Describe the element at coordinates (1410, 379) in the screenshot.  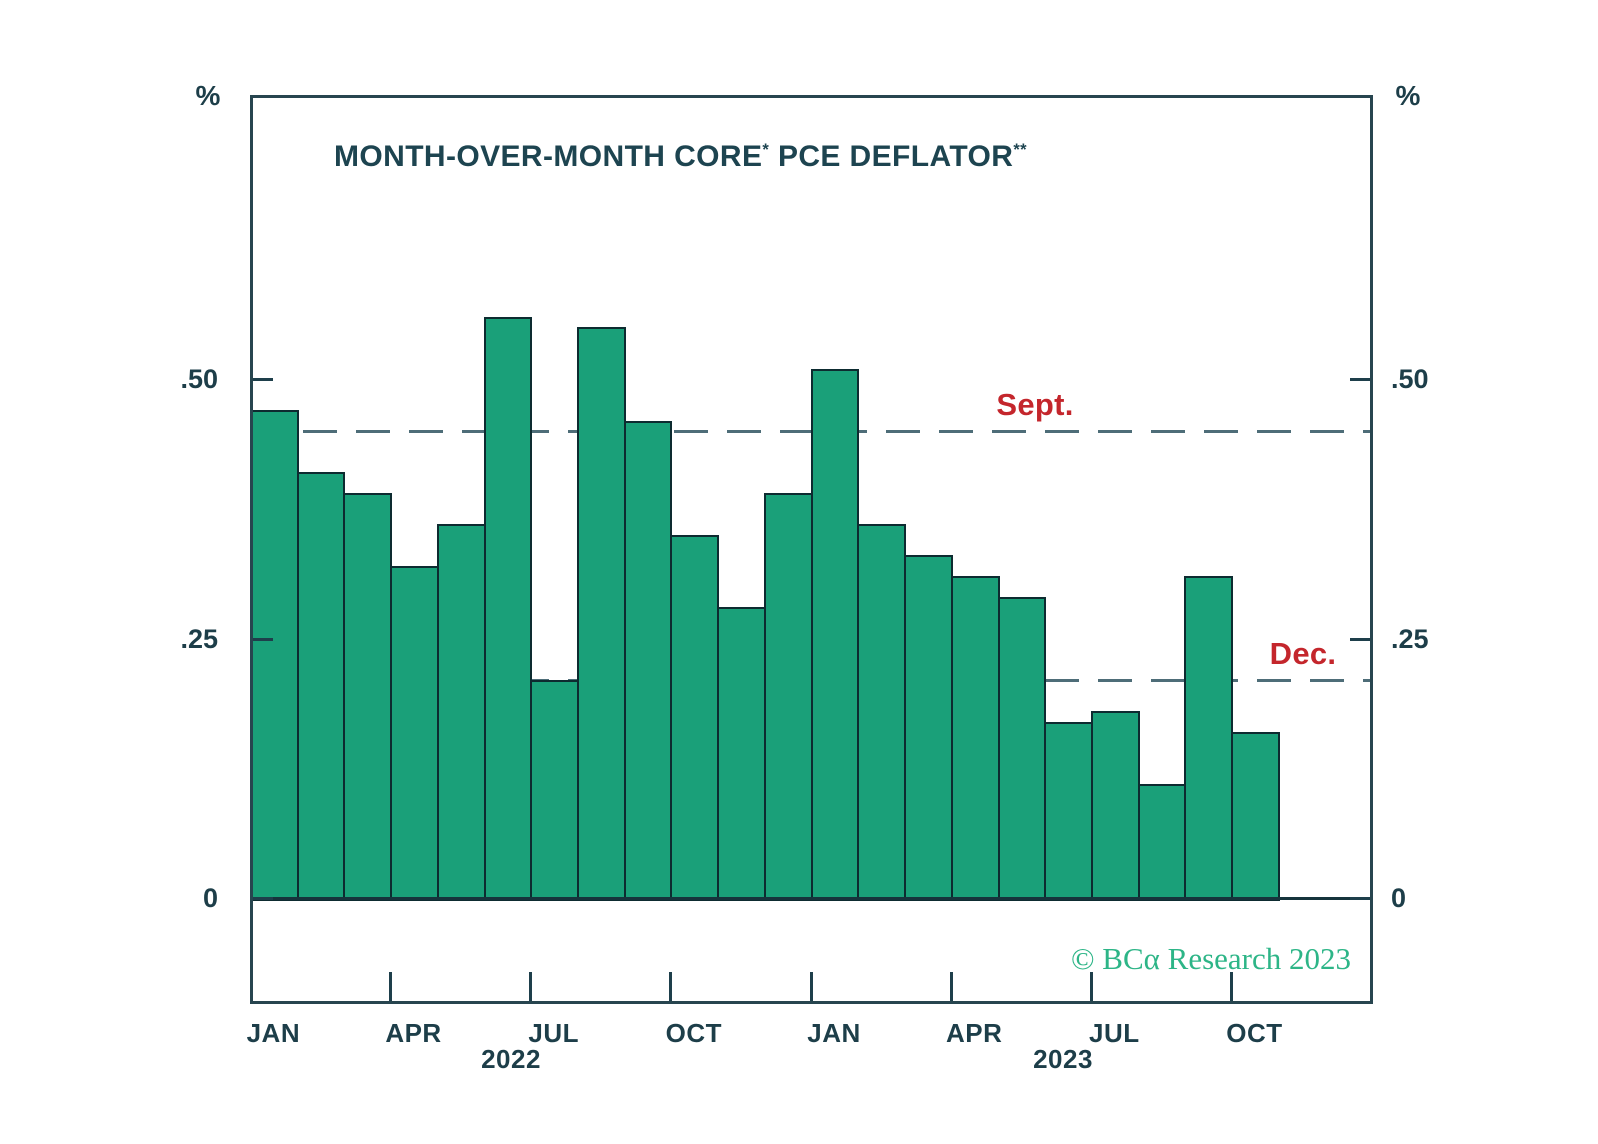
I see `y-tick-label-right: .50` at that location.